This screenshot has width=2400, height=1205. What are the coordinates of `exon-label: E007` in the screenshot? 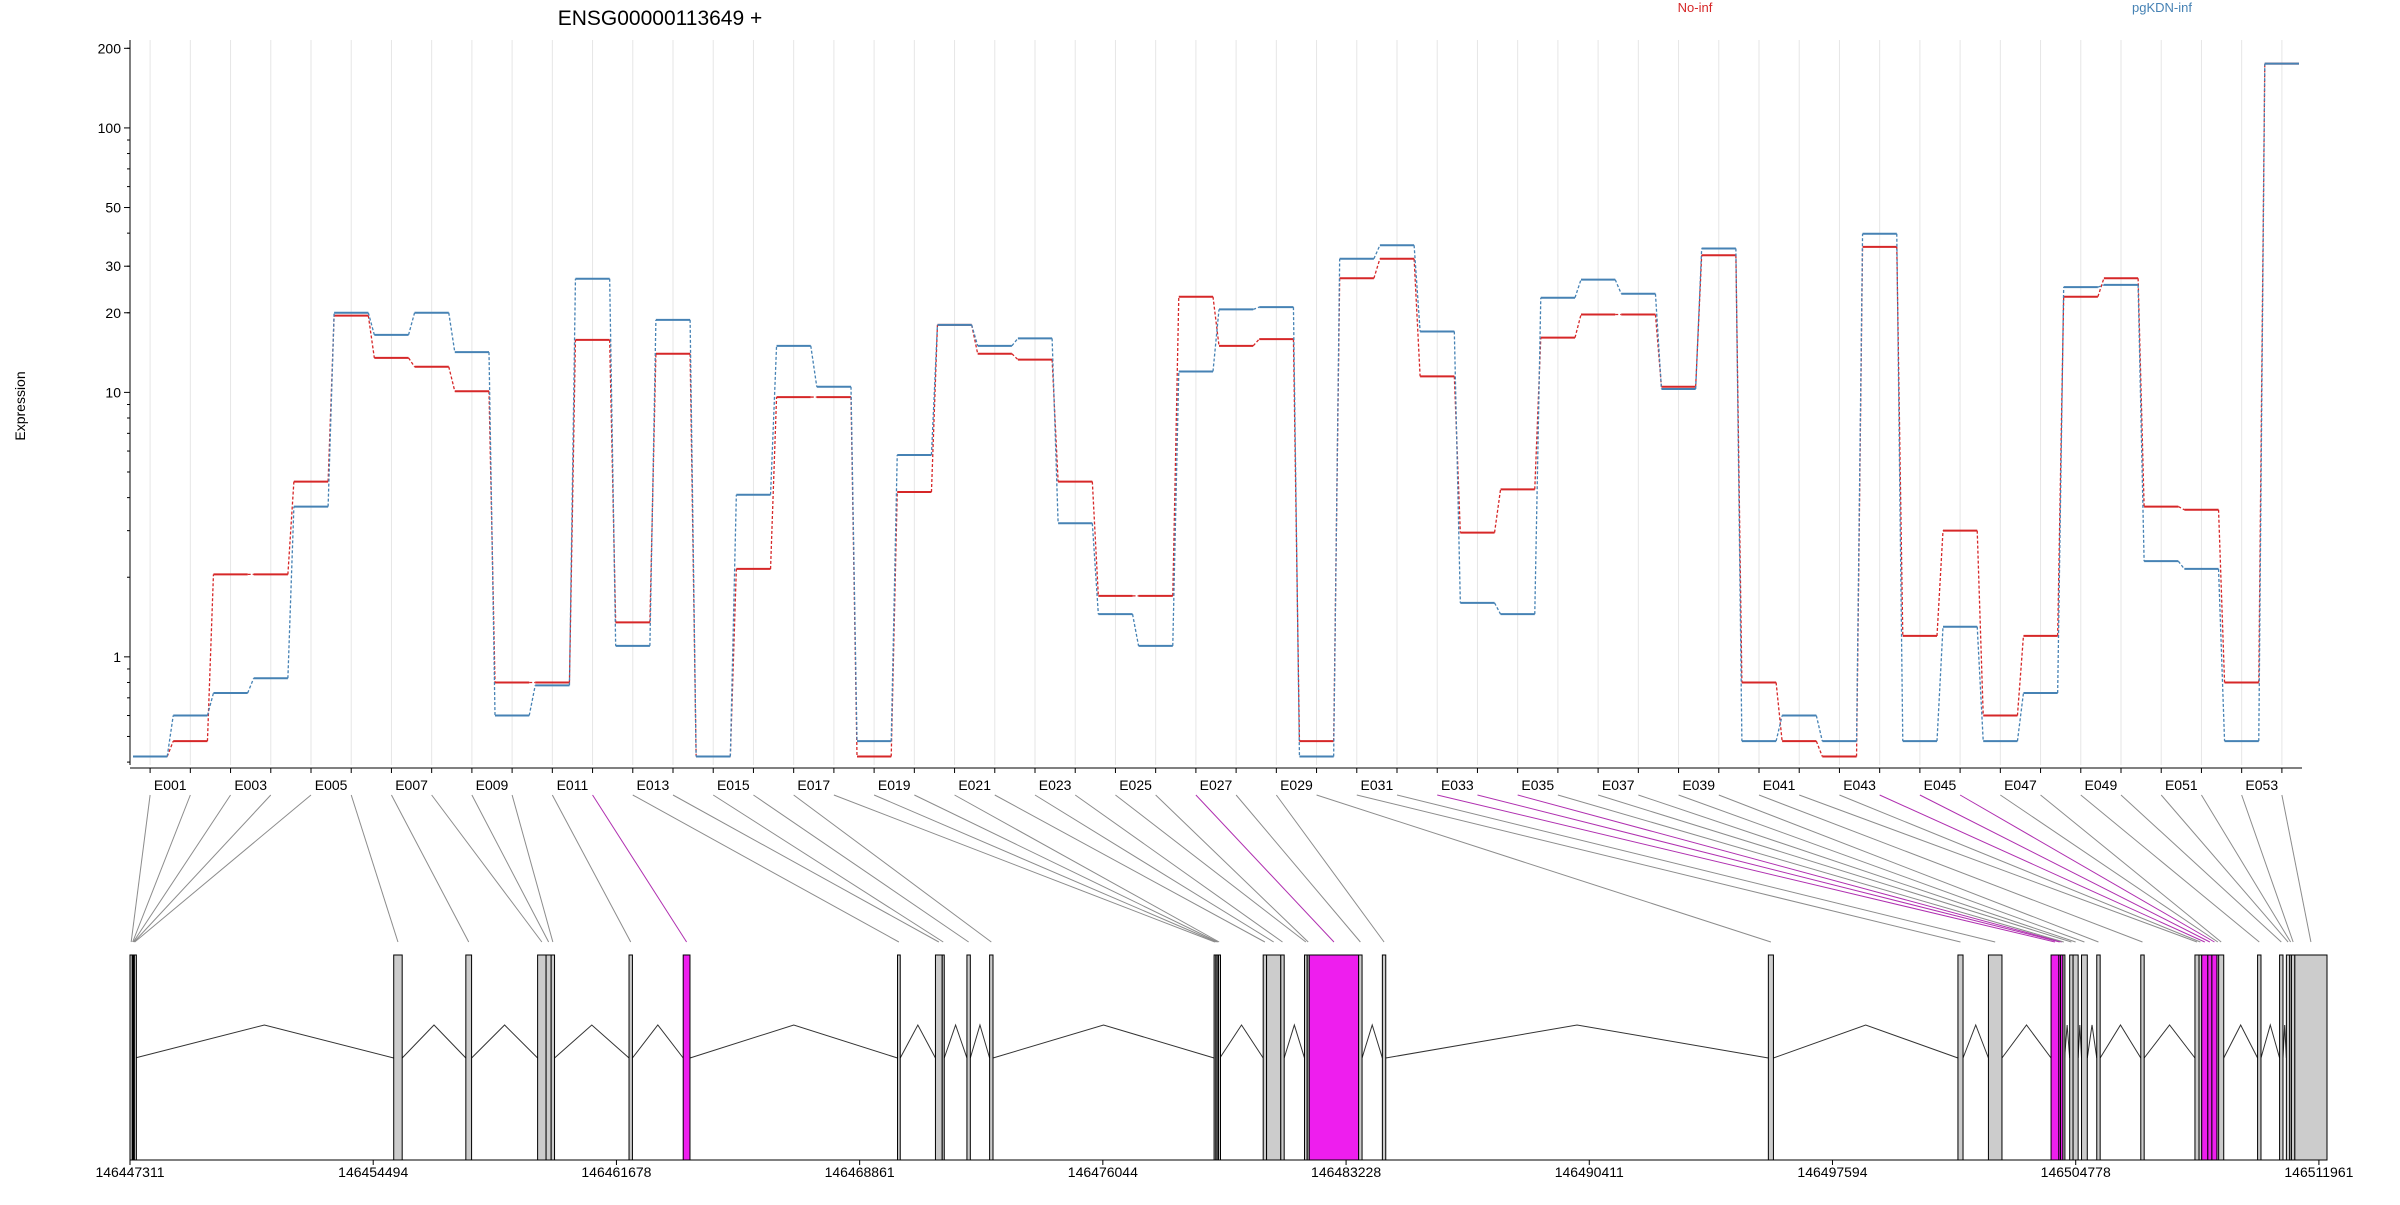 It's located at (411, 785).